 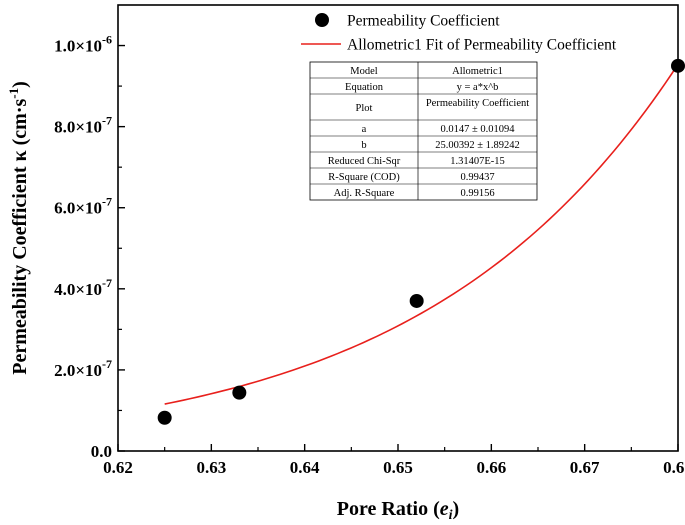 I want to click on table-label: b, so click(x=363, y=145).